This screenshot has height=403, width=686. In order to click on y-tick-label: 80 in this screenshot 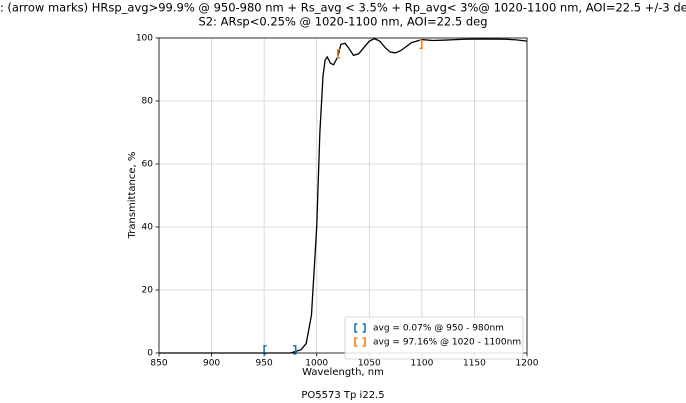, I will do `click(148, 102)`.